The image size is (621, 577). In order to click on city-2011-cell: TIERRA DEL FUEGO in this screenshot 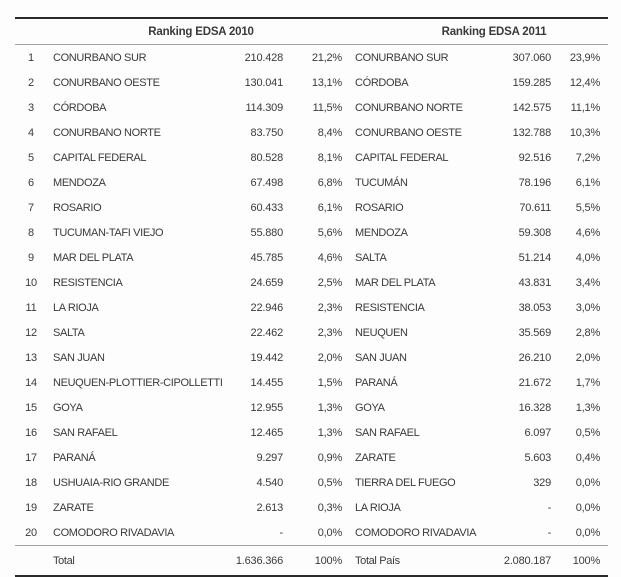, I will do `click(405, 482)`.